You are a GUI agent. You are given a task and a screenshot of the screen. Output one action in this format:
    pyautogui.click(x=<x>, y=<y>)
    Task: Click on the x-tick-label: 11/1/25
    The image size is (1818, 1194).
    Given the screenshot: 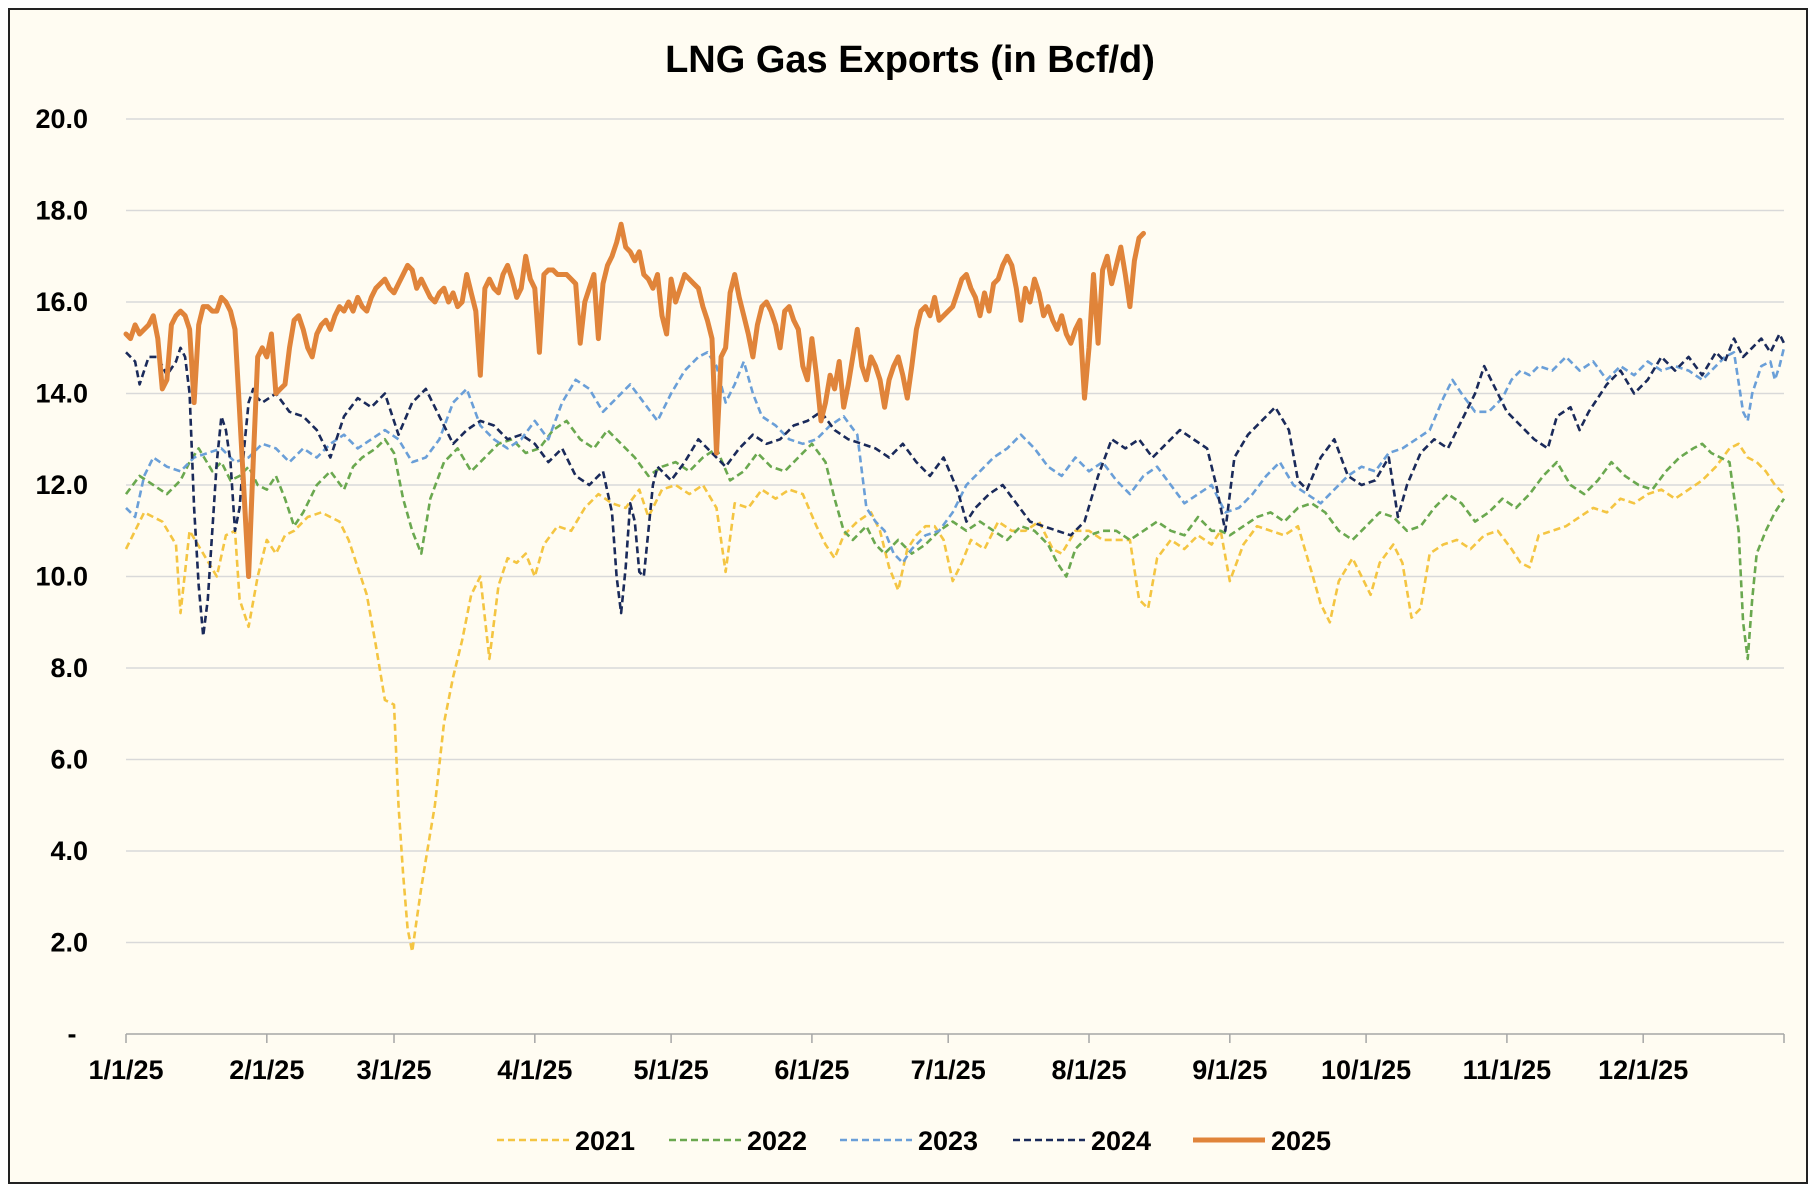 What is the action you would take?
    pyautogui.click(x=1507, y=1070)
    